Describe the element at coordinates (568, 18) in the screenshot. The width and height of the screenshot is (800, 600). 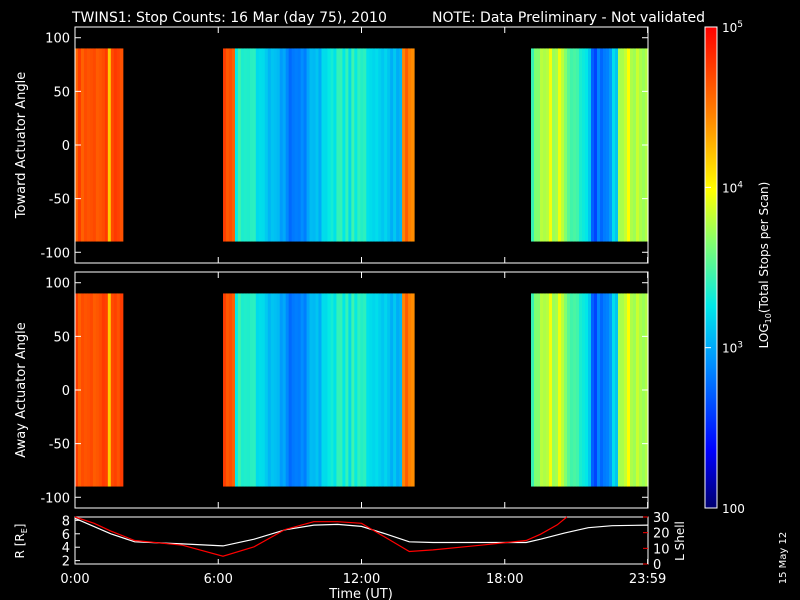
I see `preliminary-note: NOTE: Data Preliminary - Not validated` at that location.